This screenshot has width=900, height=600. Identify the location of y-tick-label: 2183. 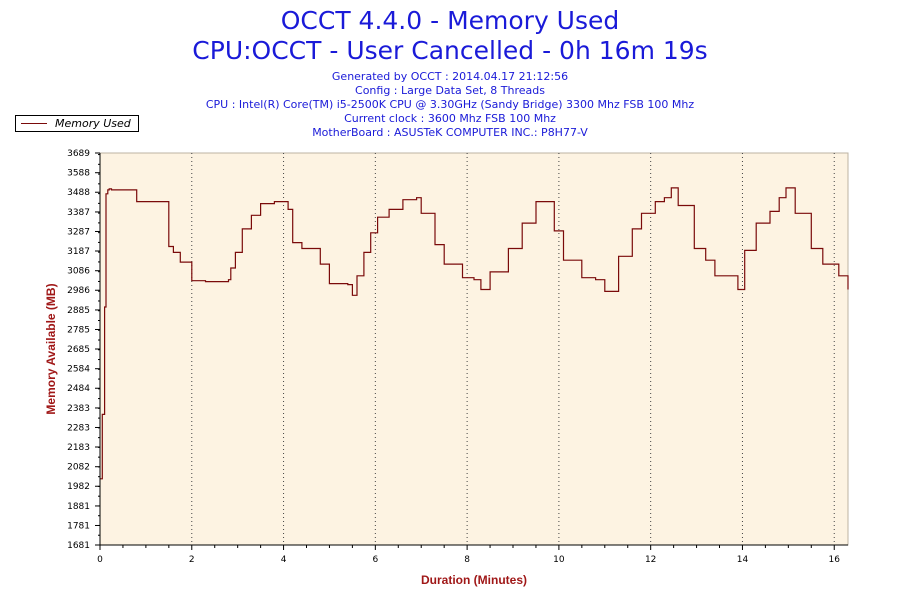
(78, 448).